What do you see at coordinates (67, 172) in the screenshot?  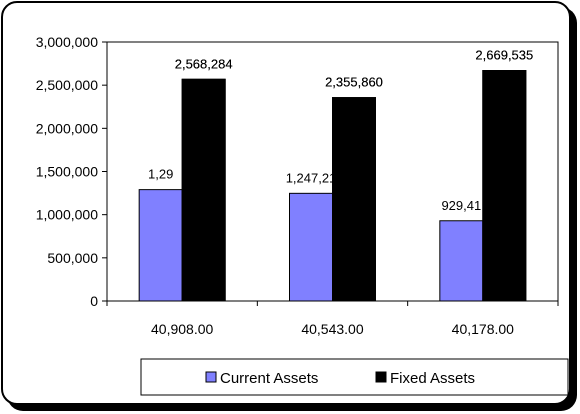 I see `y-tick-label: 1,500,000` at bounding box center [67, 172].